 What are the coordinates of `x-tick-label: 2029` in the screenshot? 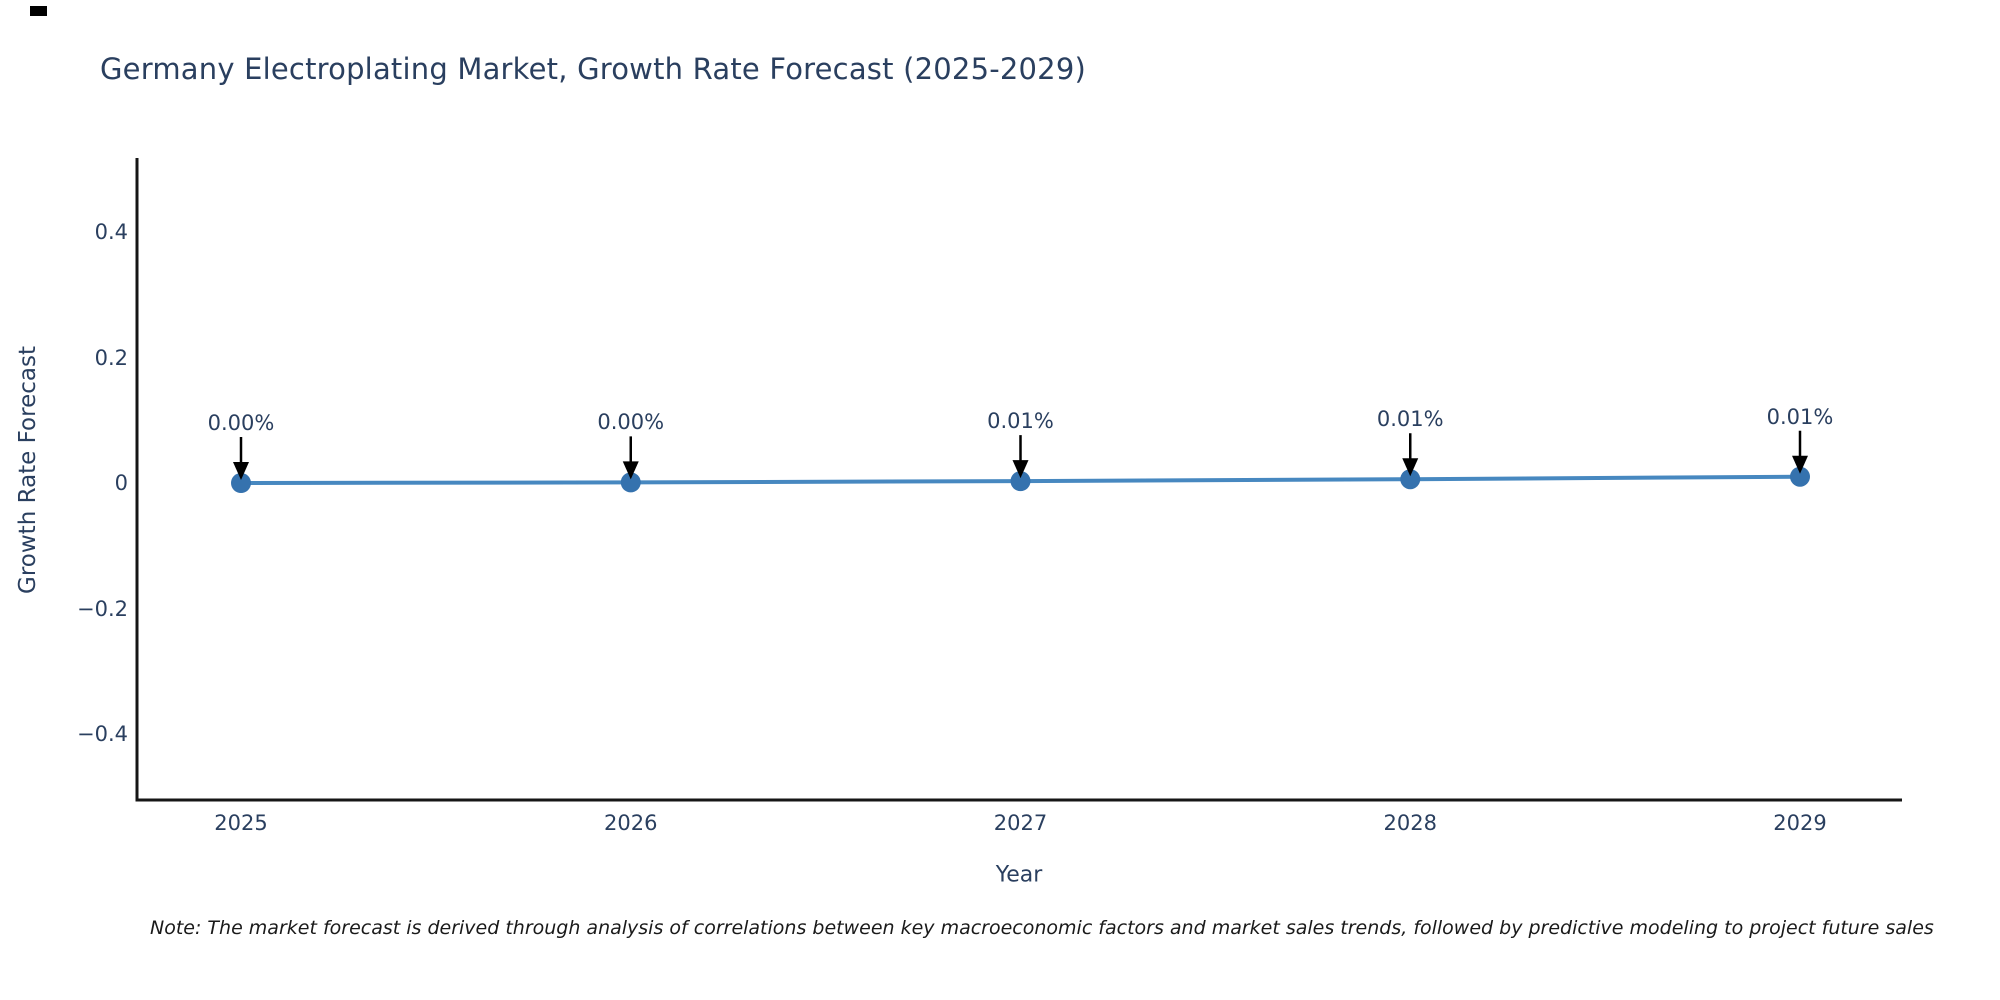 It's located at (1800, 823).